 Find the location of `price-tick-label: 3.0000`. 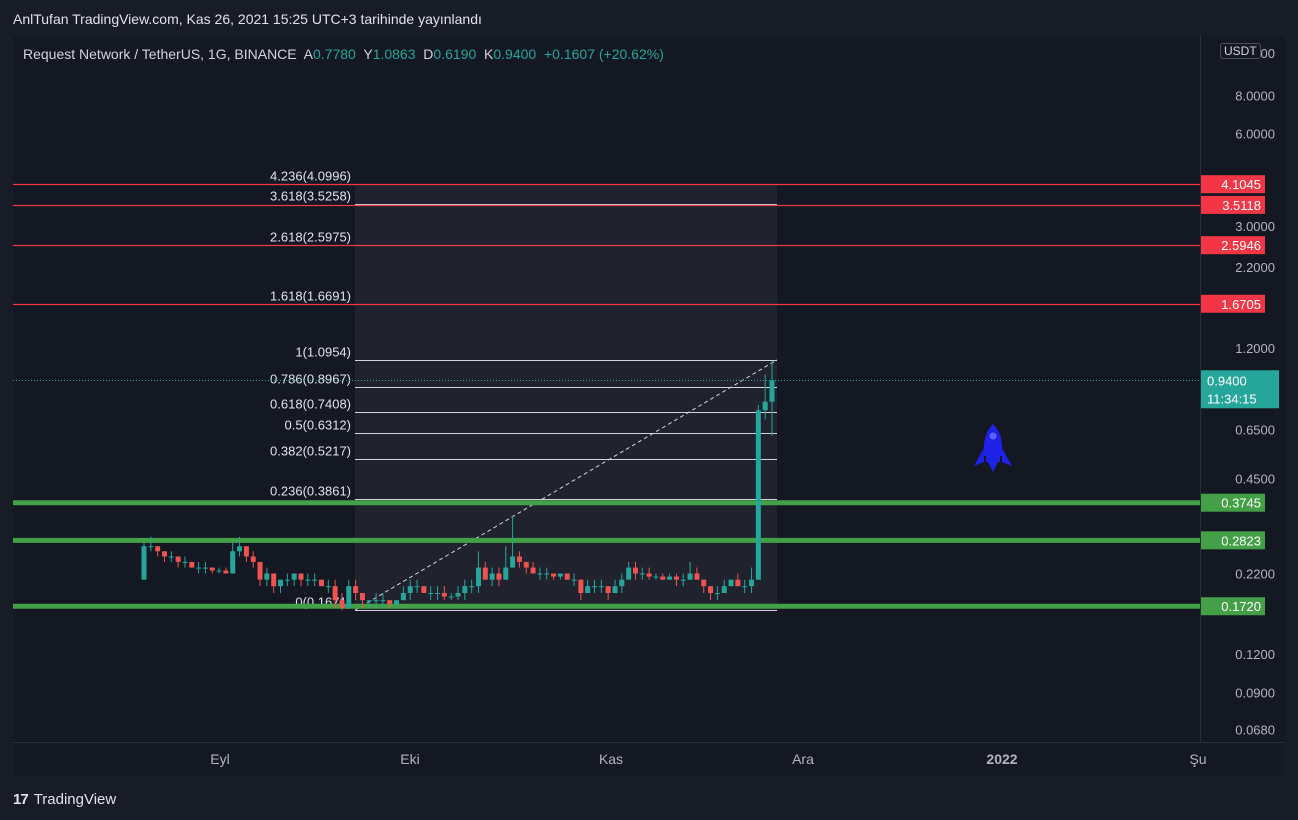

price-tick-label: 3.0000 is located at coordinates (1255, 226).